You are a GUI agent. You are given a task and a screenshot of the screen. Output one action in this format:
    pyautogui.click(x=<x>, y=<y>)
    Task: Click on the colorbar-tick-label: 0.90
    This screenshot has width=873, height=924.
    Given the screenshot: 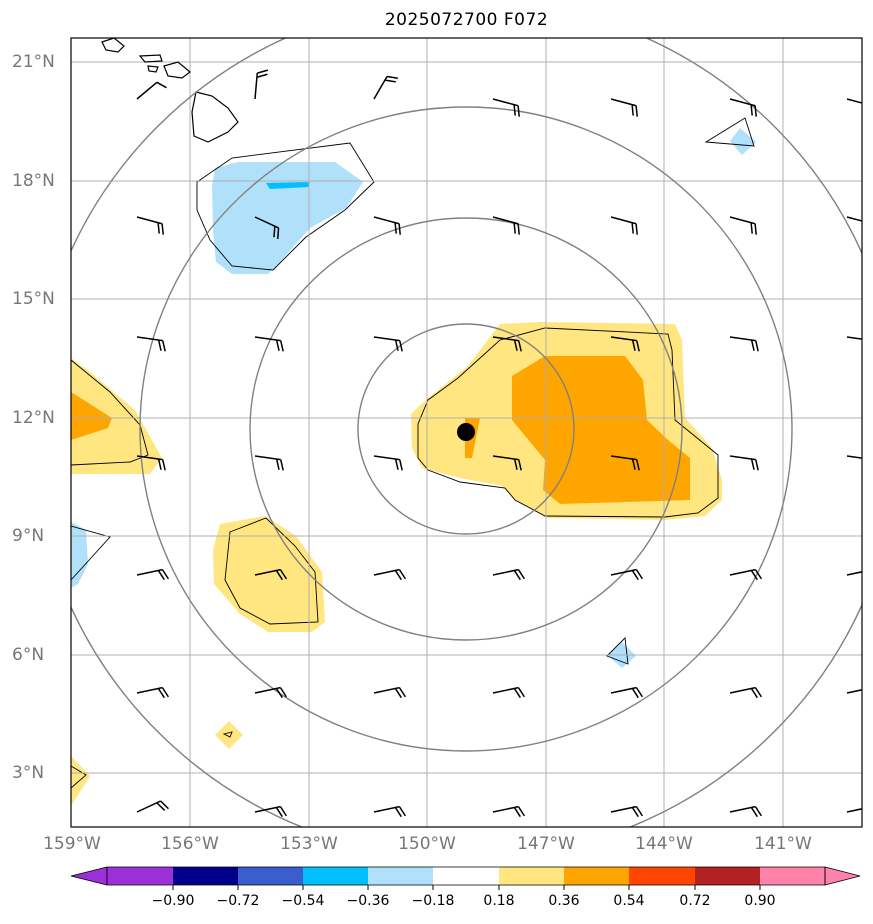 What is the action you would take?
    pyautogui.click(x=760, y=901)
    